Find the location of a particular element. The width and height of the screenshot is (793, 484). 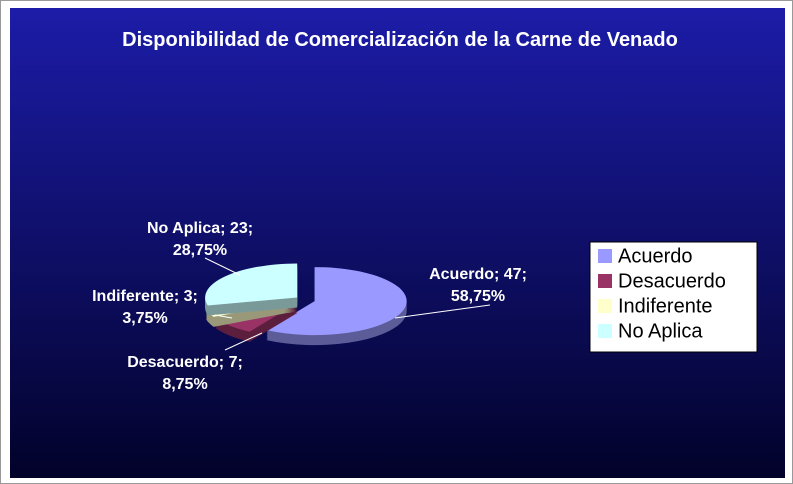

data-label: Indiferente; 3; 3,75% is located at coordinates (145, 307).